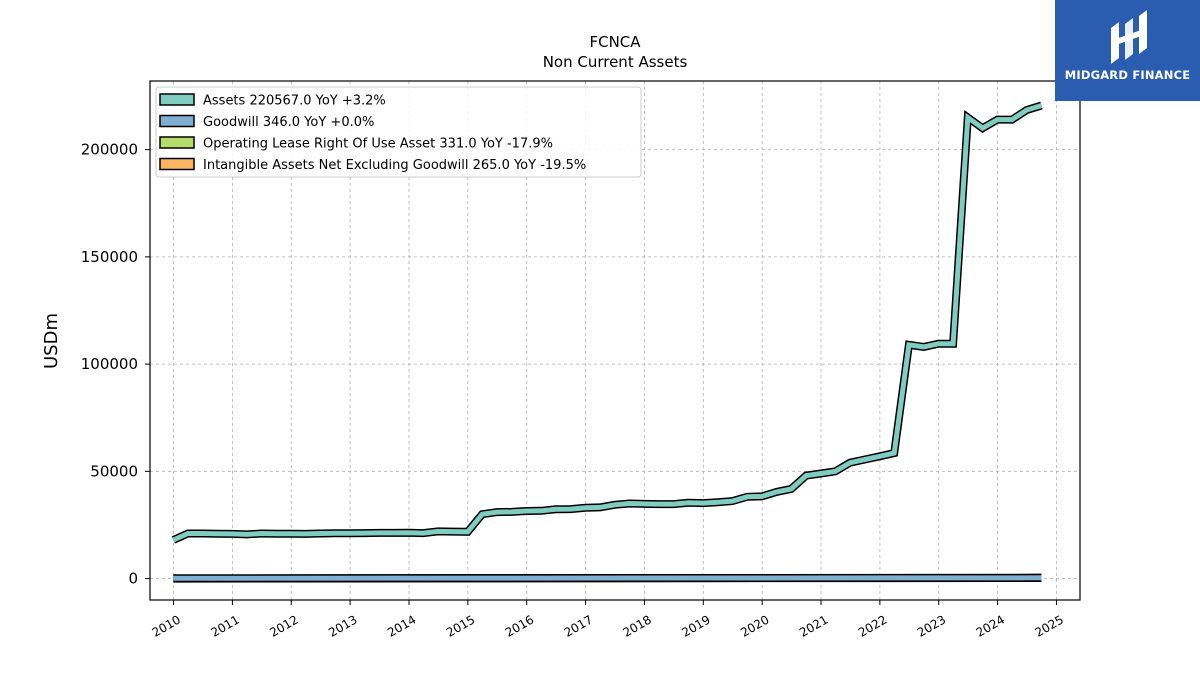 Image resolution: width=1200 pixels, height=675 pixels. Describe the element at coordinates (109, 364) in the screenshot. I see `y-tick-label: 100000` at that location.